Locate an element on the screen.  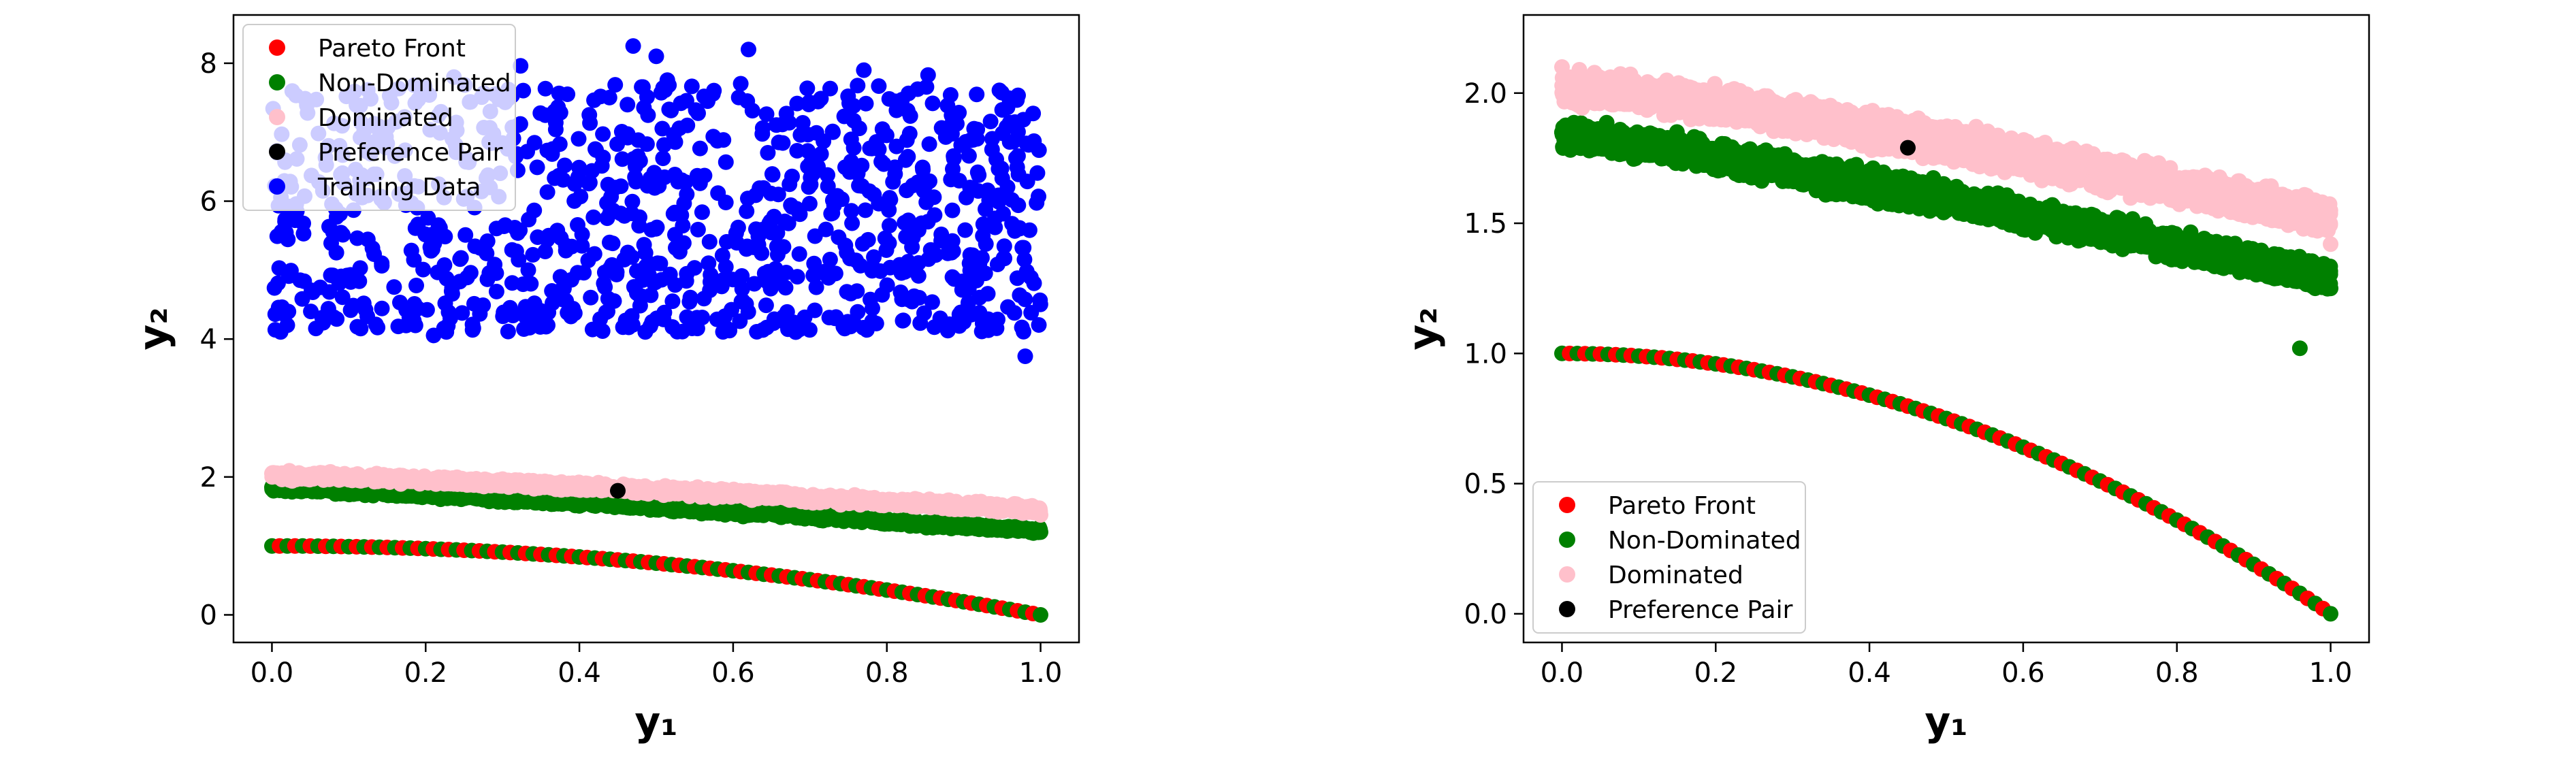
x-tick-label: 0.6 is located at coordinates (733, 673).